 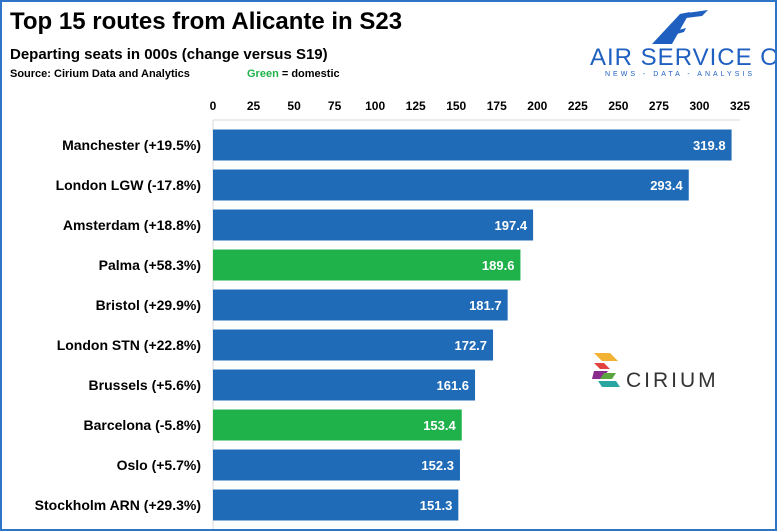 What do you see at coordinates (335, 106) in the screenshot?
I see `x-tick-label: 75` at bounding box center [335, 106].